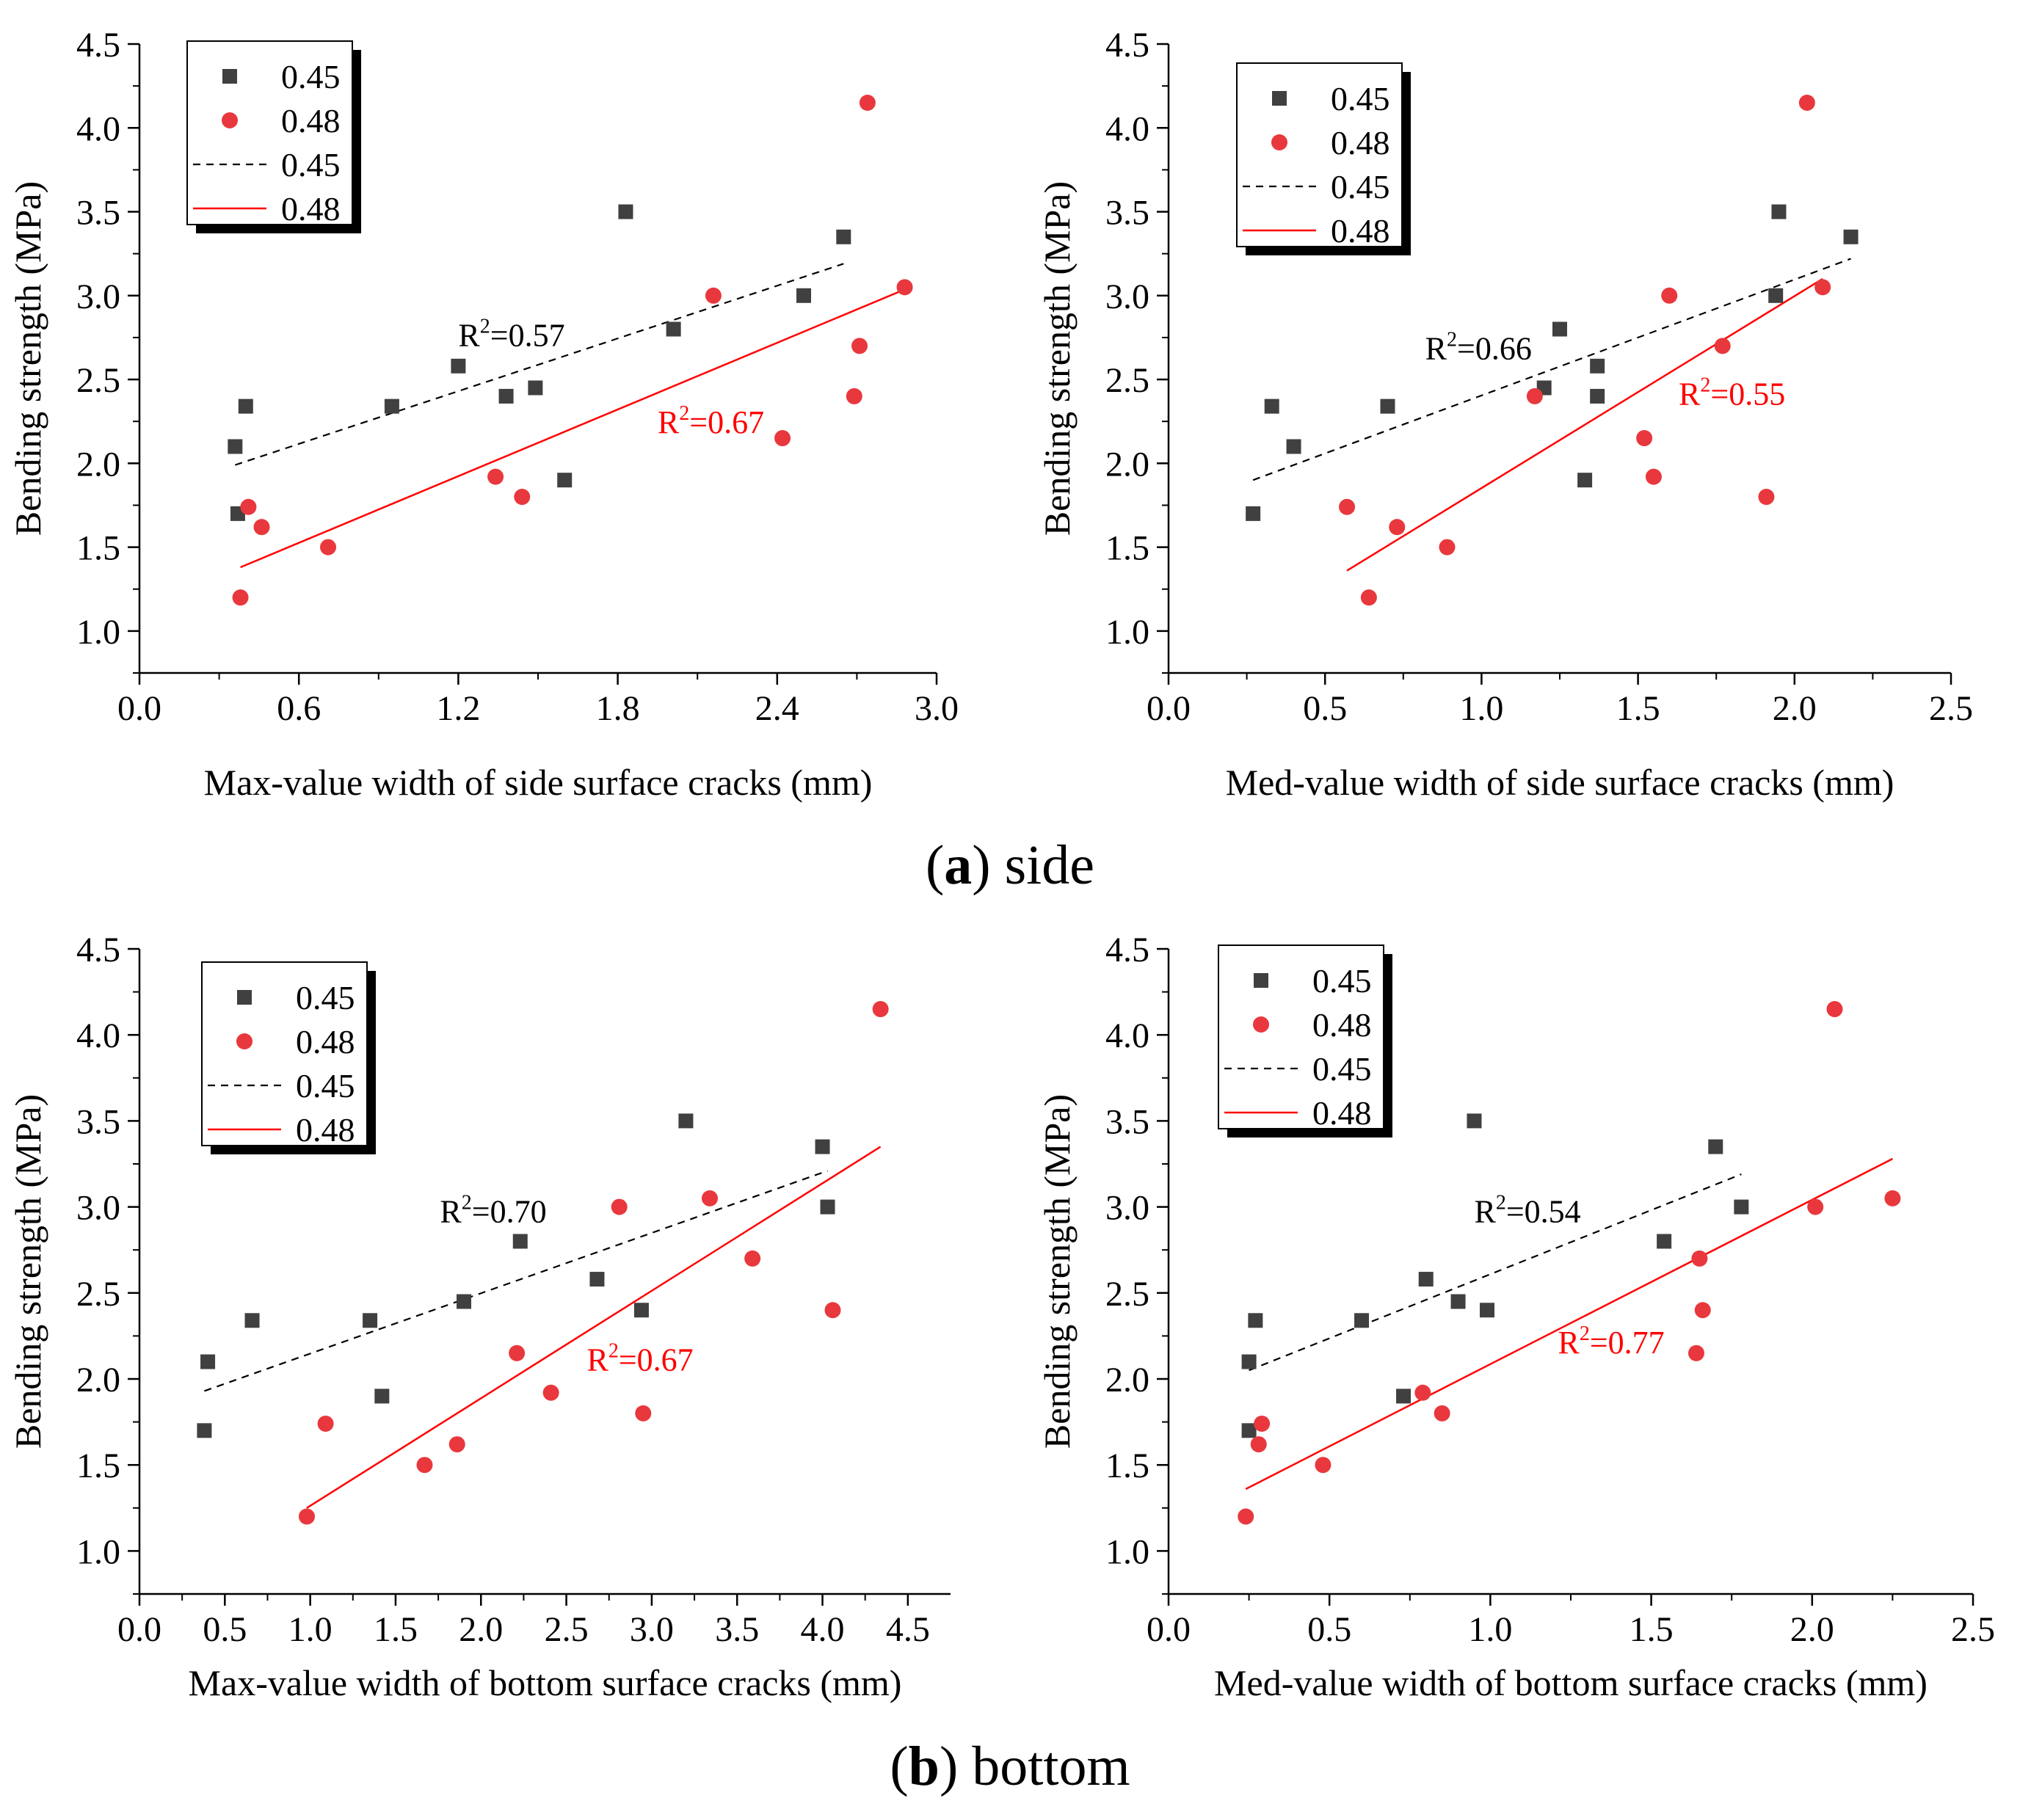 The width and height of the screenshot is (2020, 1820). I want to click on x-tick-label: 0.6, so click(299, 708).